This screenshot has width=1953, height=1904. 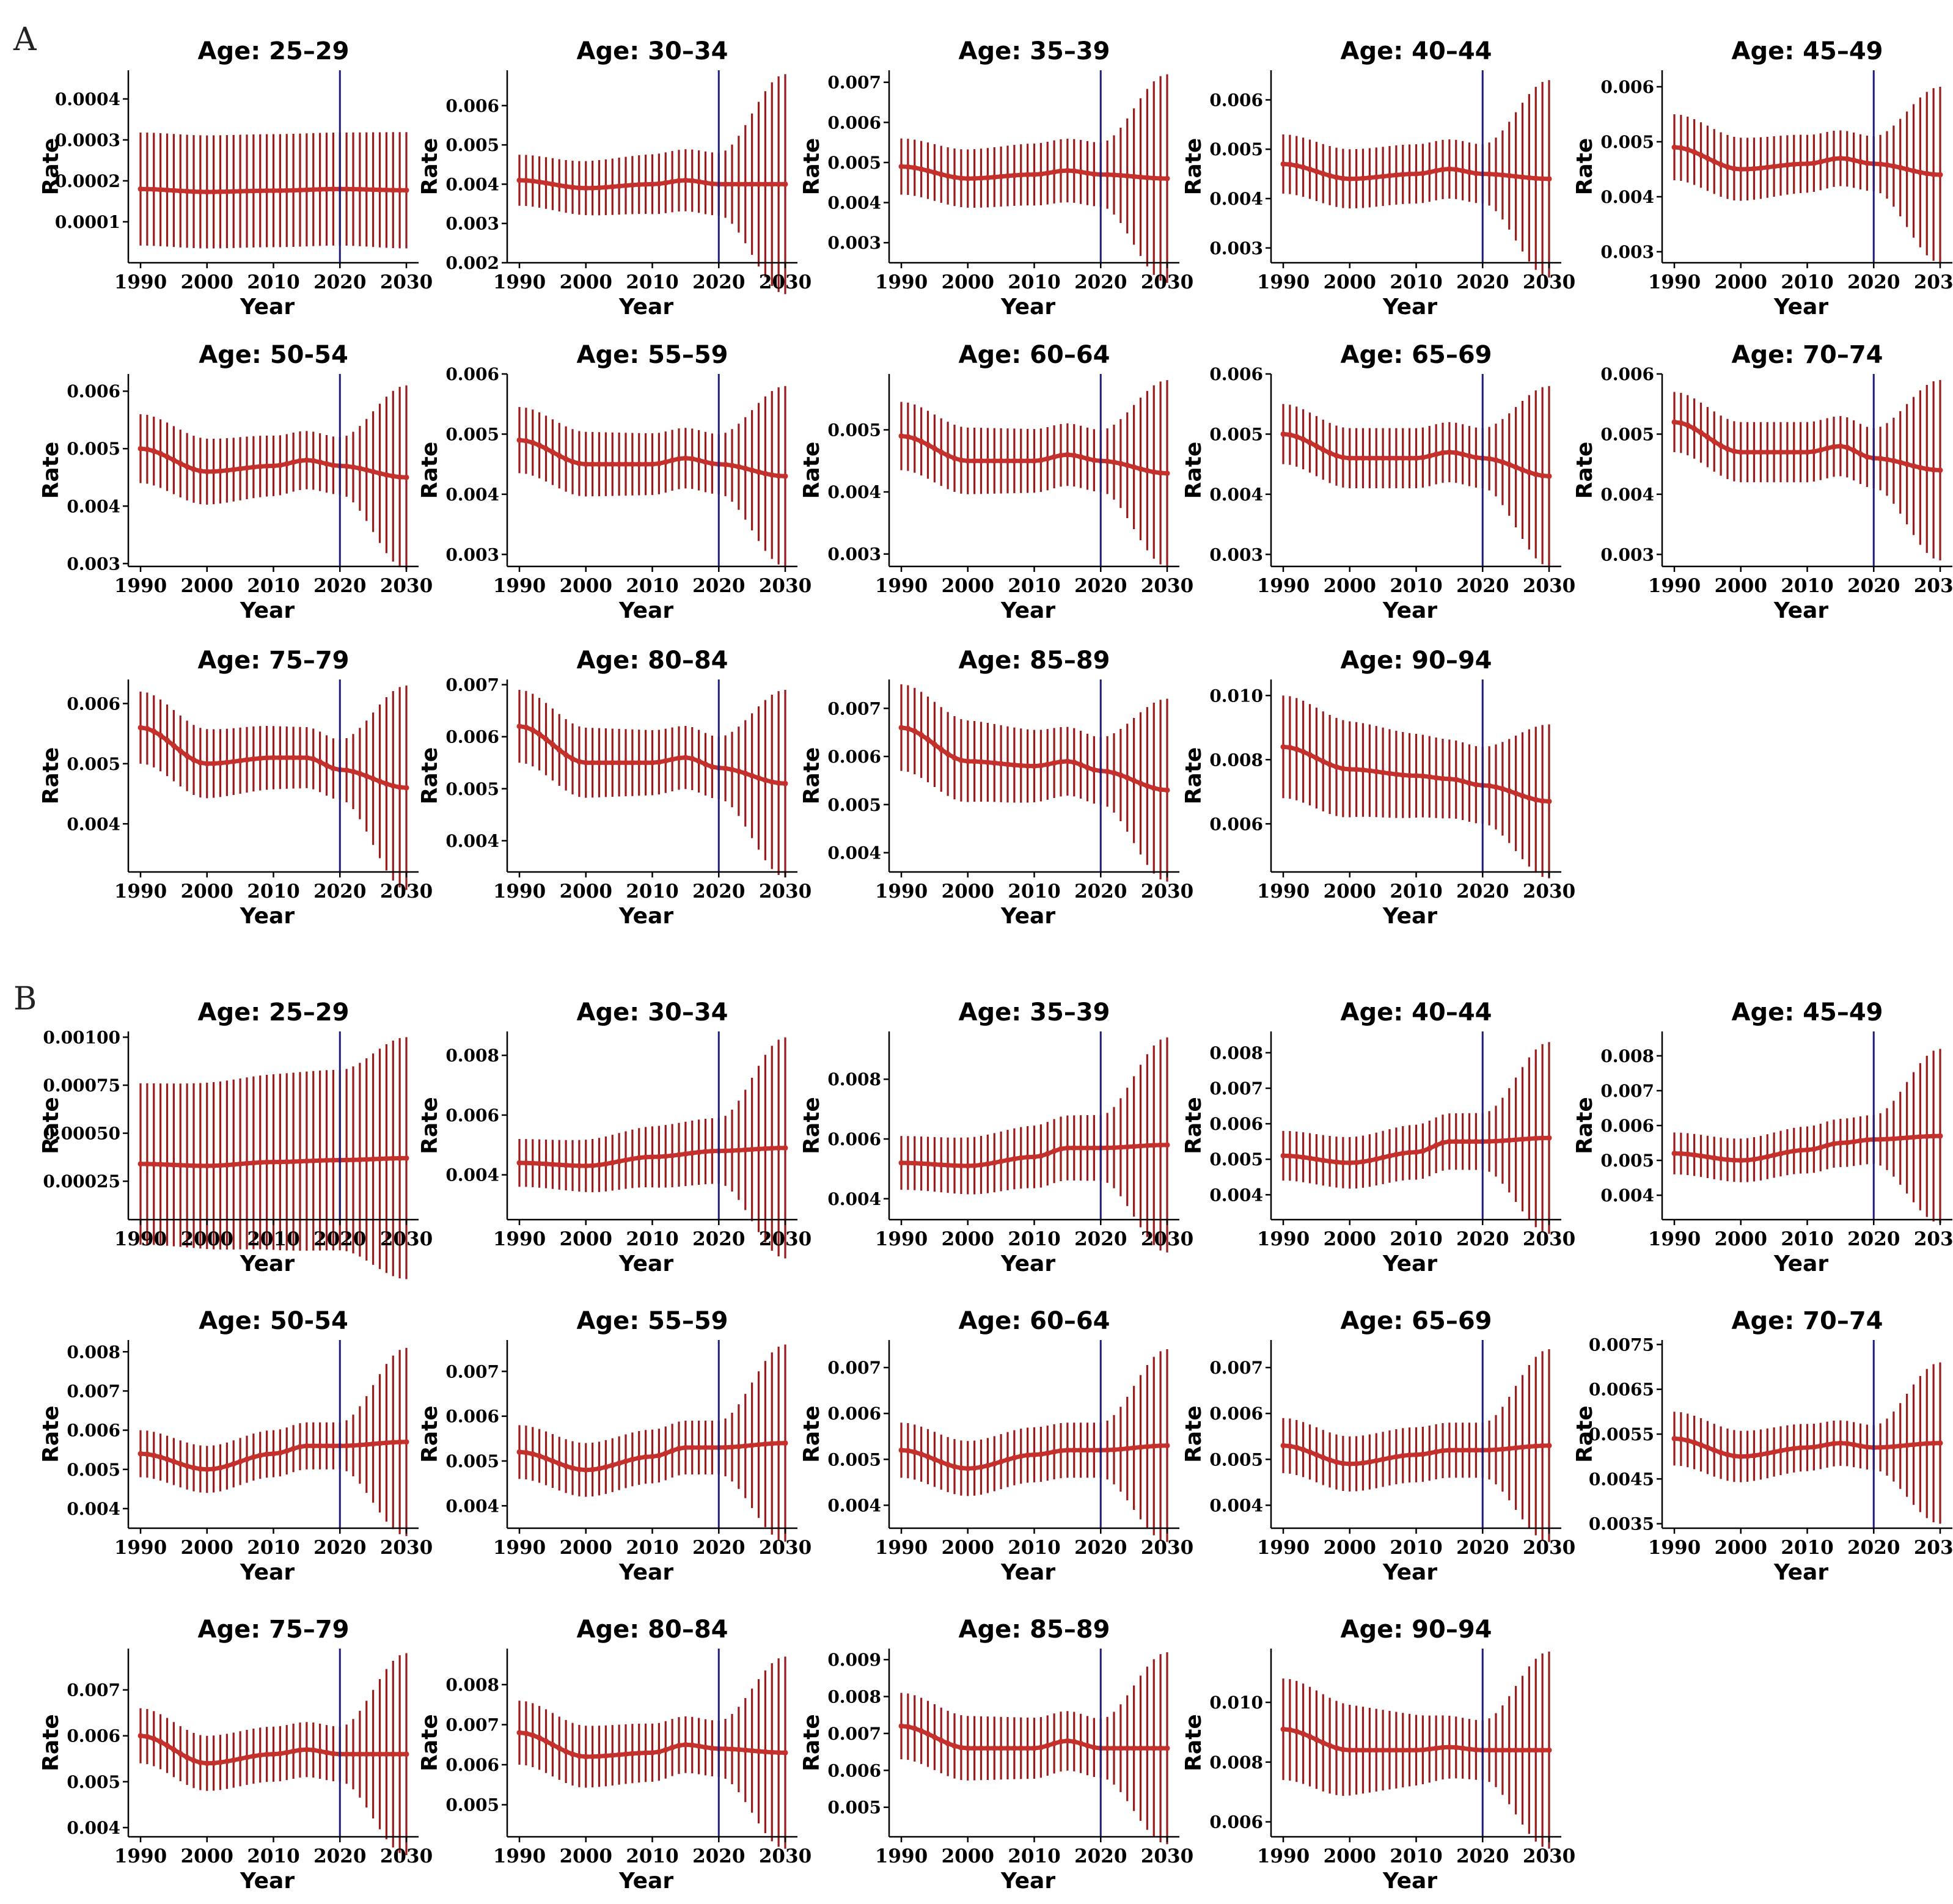 I want to click on y-axis-label: Rate, so click(x=430, y=167).